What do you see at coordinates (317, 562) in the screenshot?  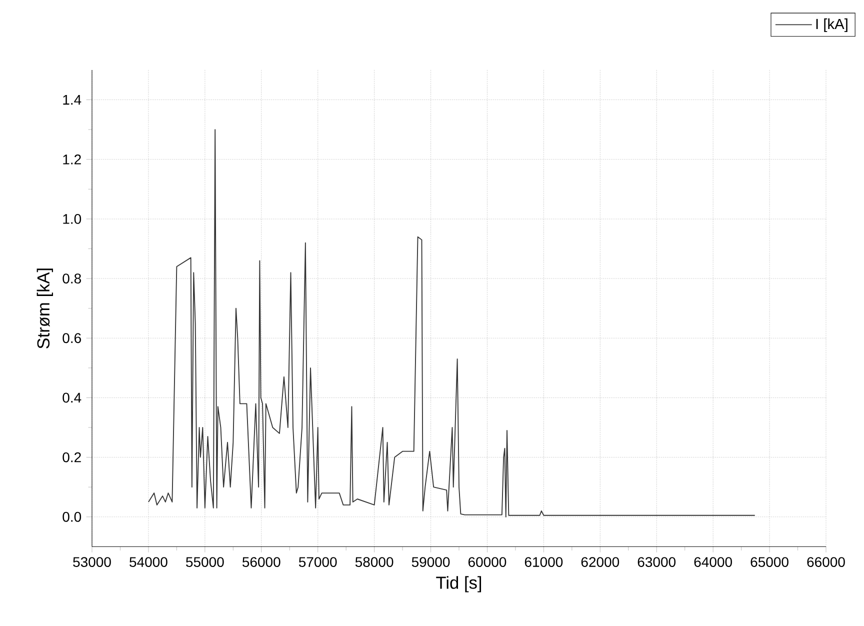 I see `x-tick-label: 57000` at bounding box center [317, 562].